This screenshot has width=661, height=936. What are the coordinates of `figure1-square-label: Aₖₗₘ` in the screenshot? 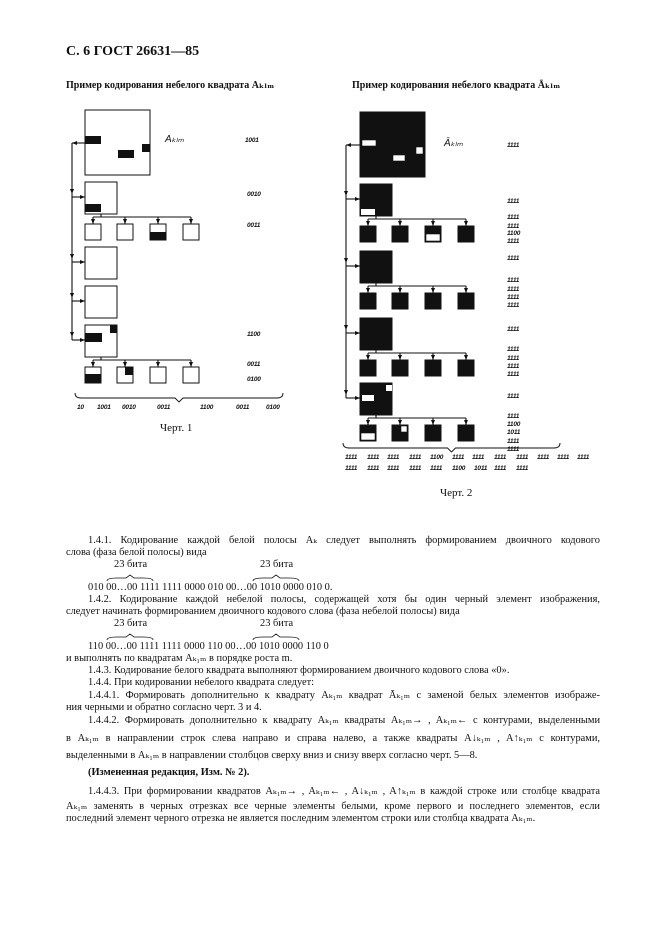 It's located at (174, 139).